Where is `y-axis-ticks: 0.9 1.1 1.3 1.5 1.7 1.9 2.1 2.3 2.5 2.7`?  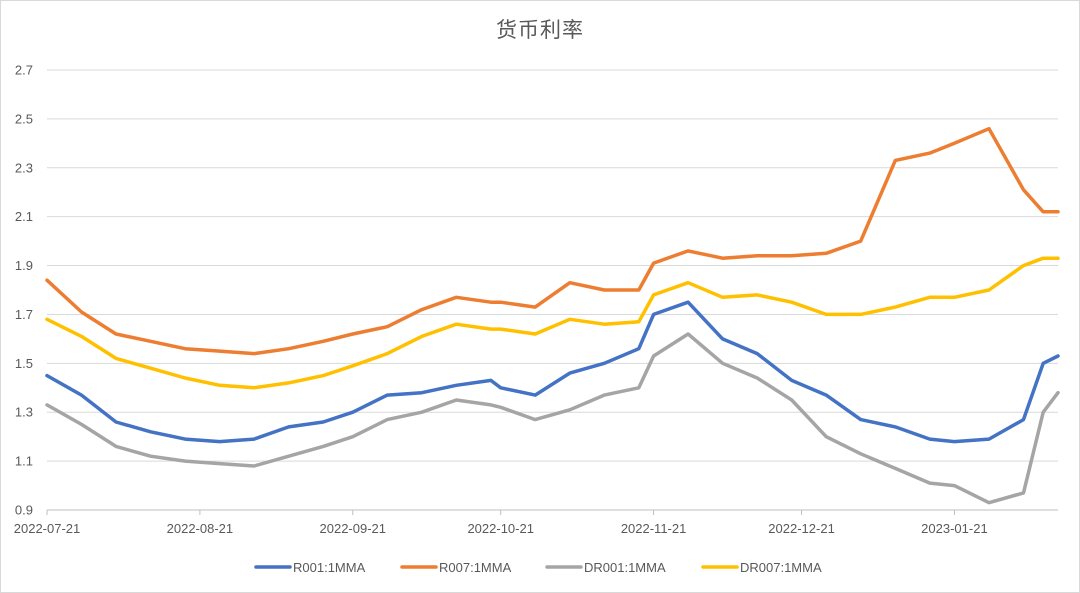 y-axis-ticks: 0.9 1.1 1.3 1.5 1.7 1.9 2.1 2.3 2.5 2.7 is located at coordinates (24, 290).